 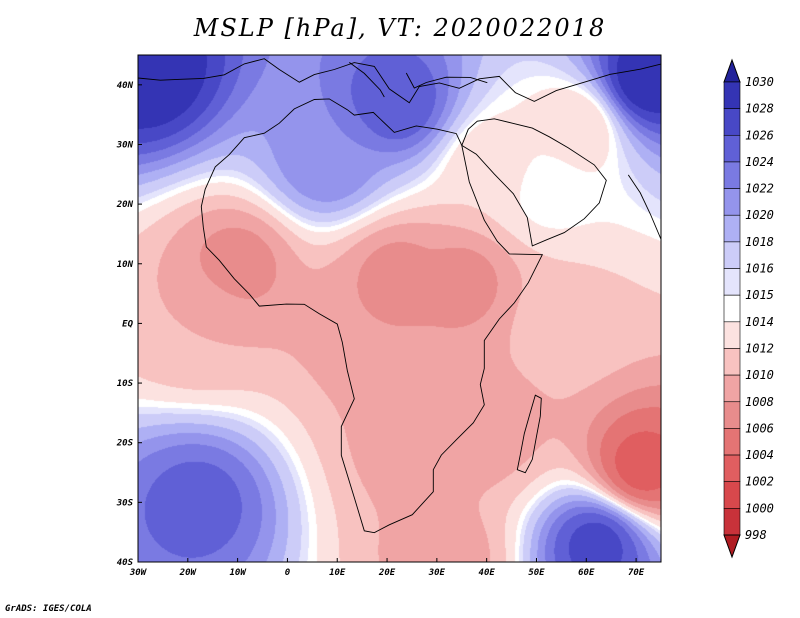 I want to click on x-tick-label: 50E, so click(x=536, y=573).